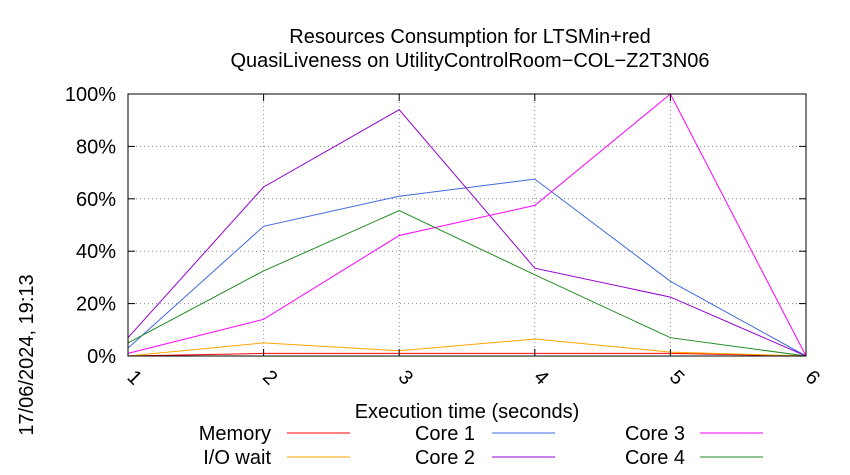 The image size is (850, 475). I want to click on legend-label-core-4: Core 4, so click(655, 458).